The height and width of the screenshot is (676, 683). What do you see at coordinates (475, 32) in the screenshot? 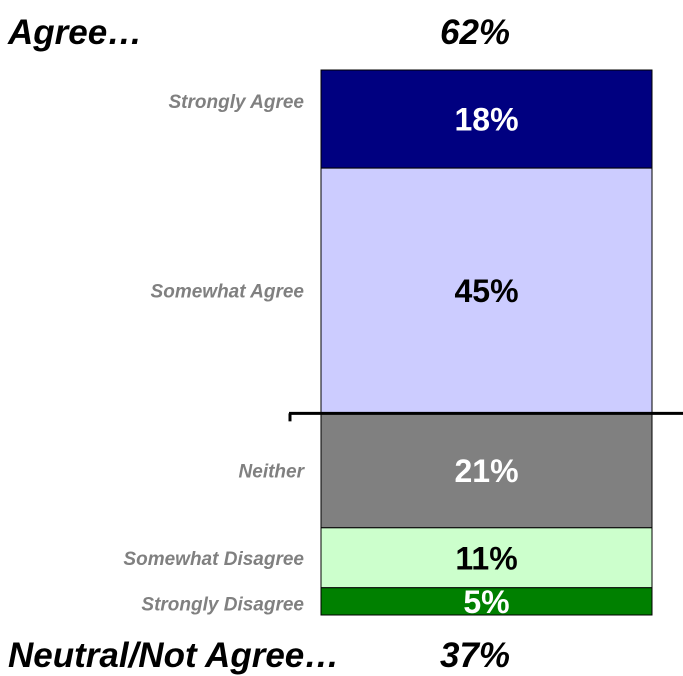
I see `agree-group-total: 62%` at bounding box center [475, 32].